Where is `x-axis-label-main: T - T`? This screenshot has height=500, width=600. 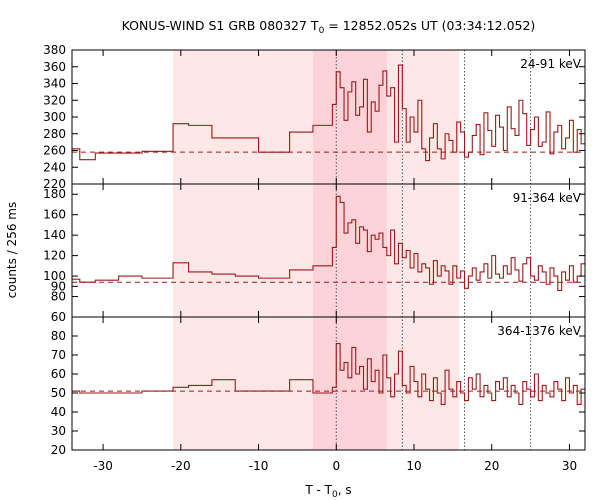 x-axis-label-main: T - T is located at coordinates (318, 490).